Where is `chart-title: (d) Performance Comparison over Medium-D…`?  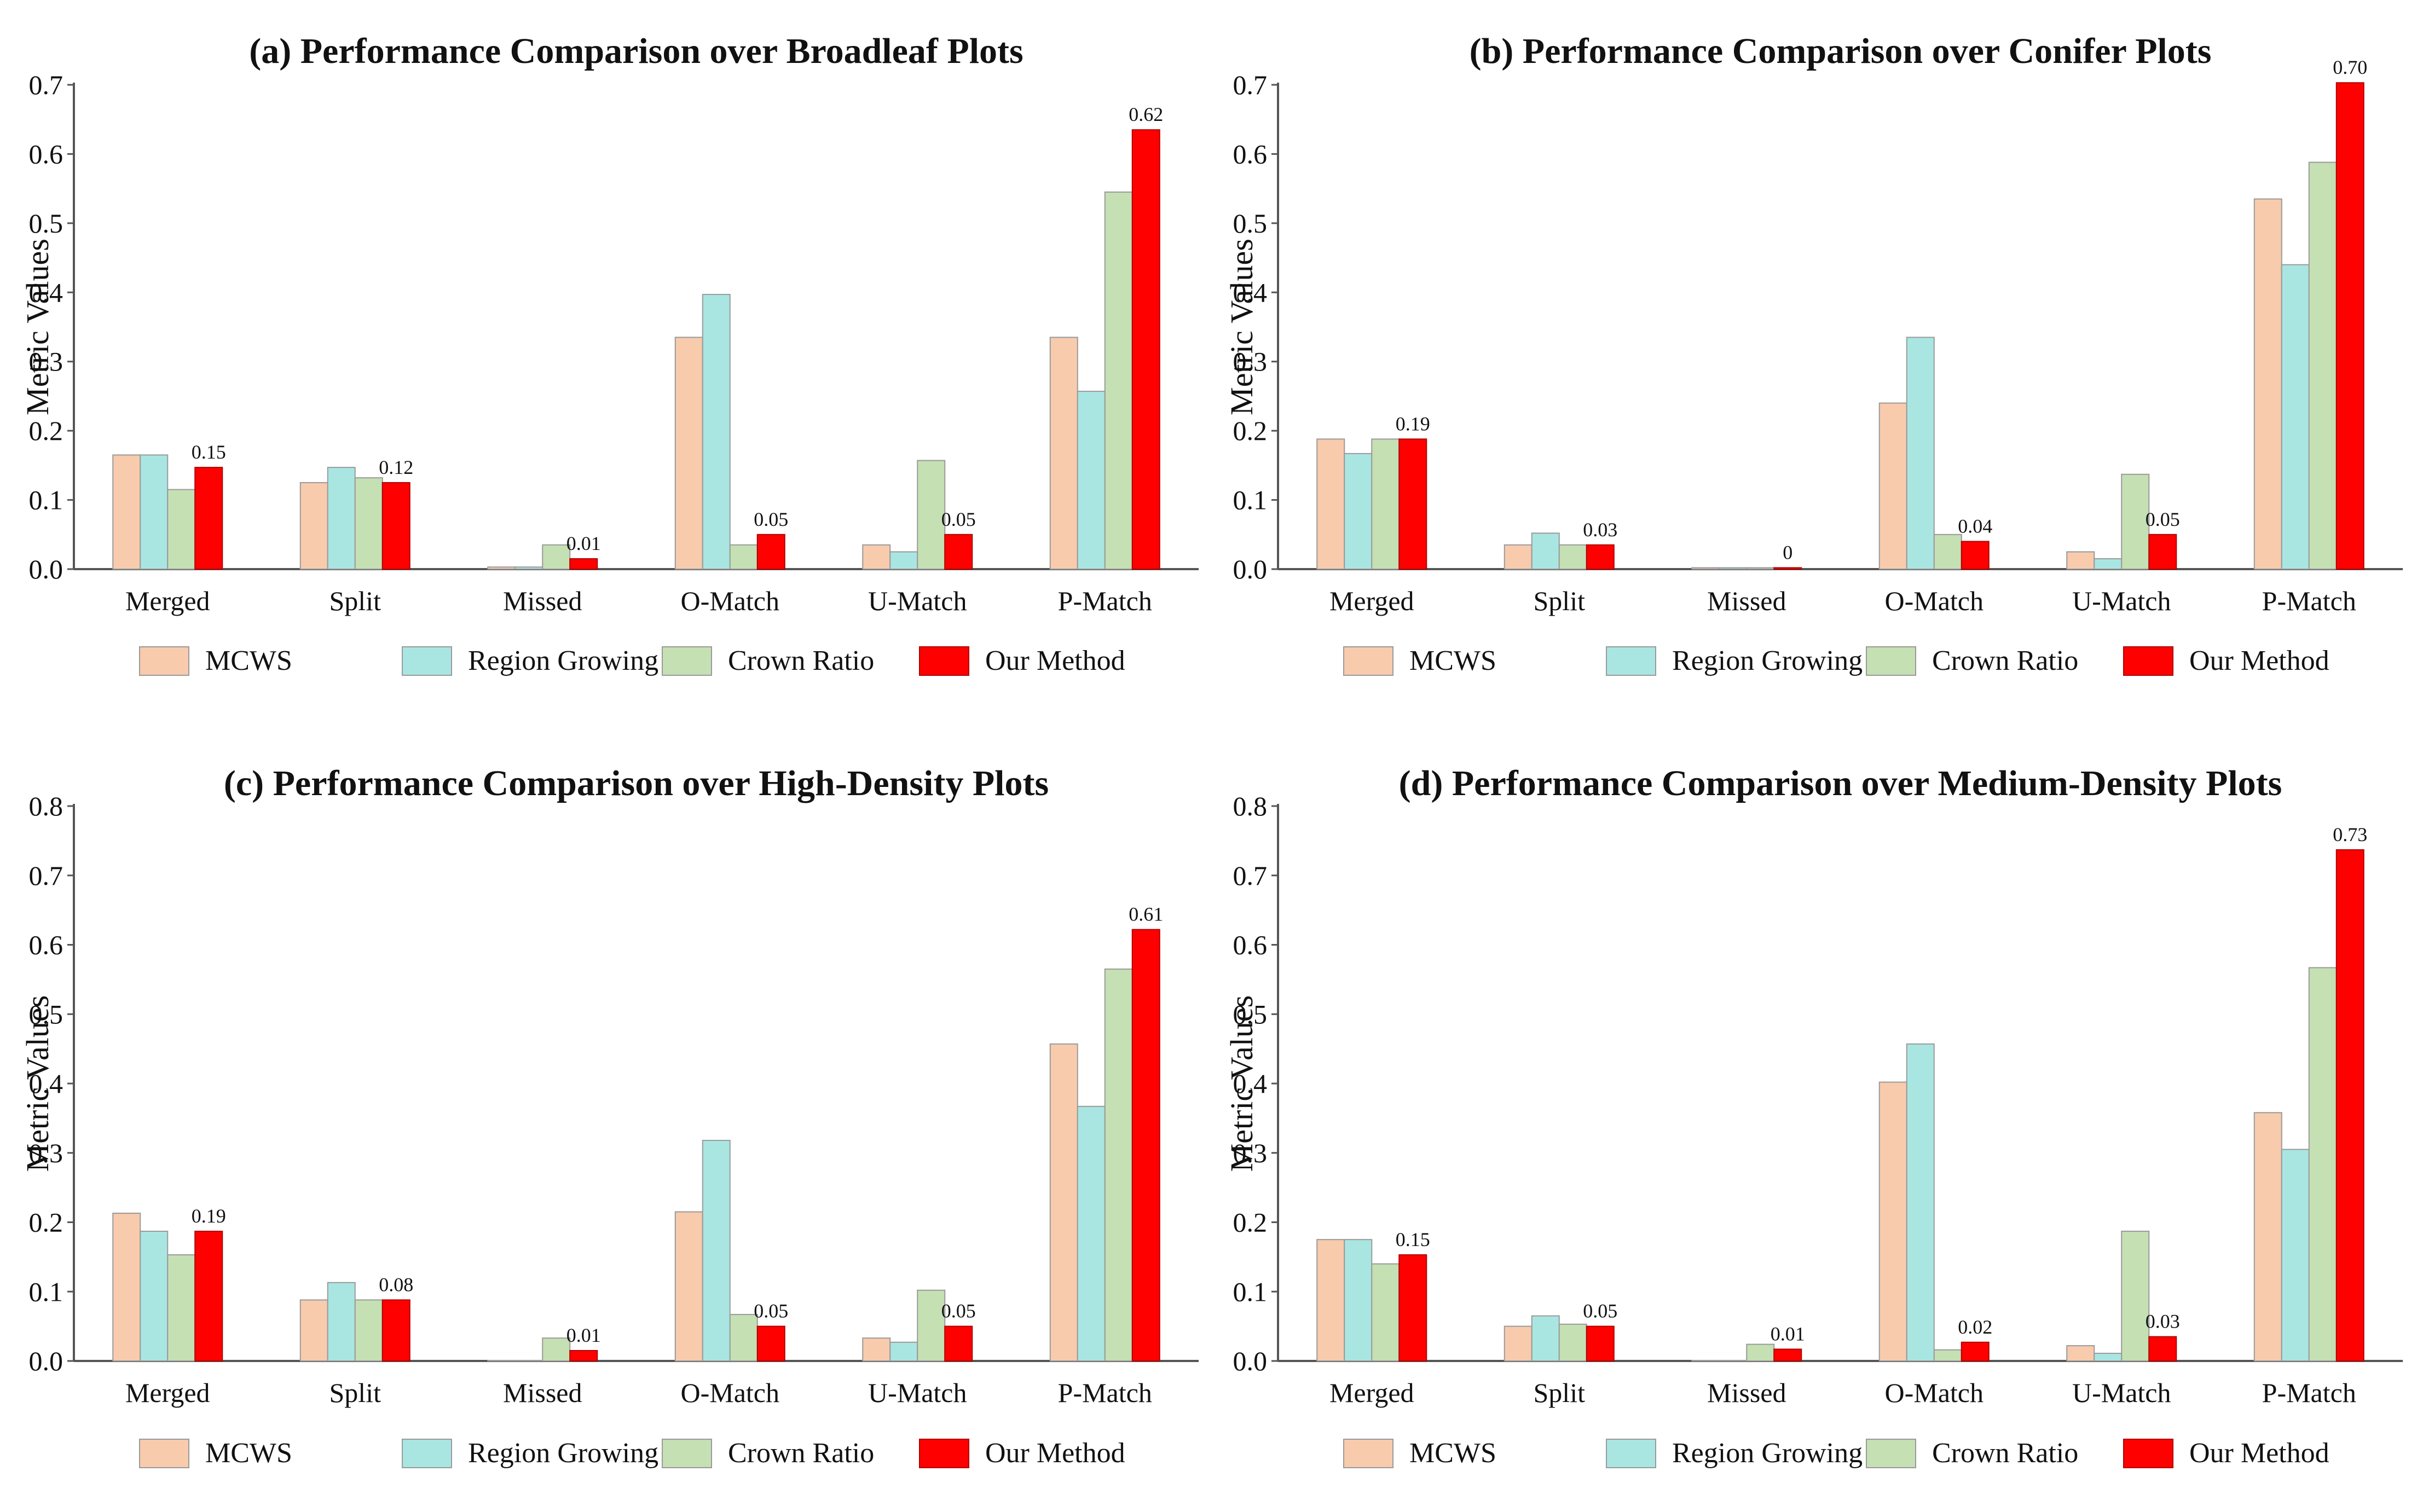
chart-title: (d) Performance Comparison over Medium-D… is located at coordinates (1840, 783).